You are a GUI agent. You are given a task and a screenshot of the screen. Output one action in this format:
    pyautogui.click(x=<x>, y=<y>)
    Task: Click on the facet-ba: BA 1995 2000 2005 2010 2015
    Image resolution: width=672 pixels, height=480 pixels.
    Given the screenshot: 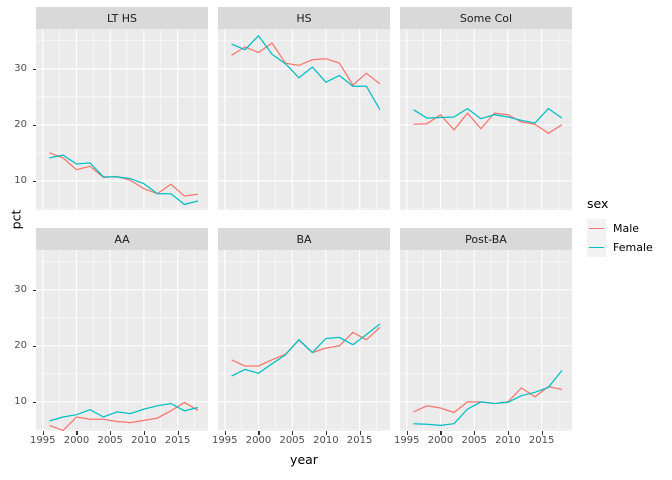 What is the action you would take?
    pyautogui.click(x=301, y=337)
    